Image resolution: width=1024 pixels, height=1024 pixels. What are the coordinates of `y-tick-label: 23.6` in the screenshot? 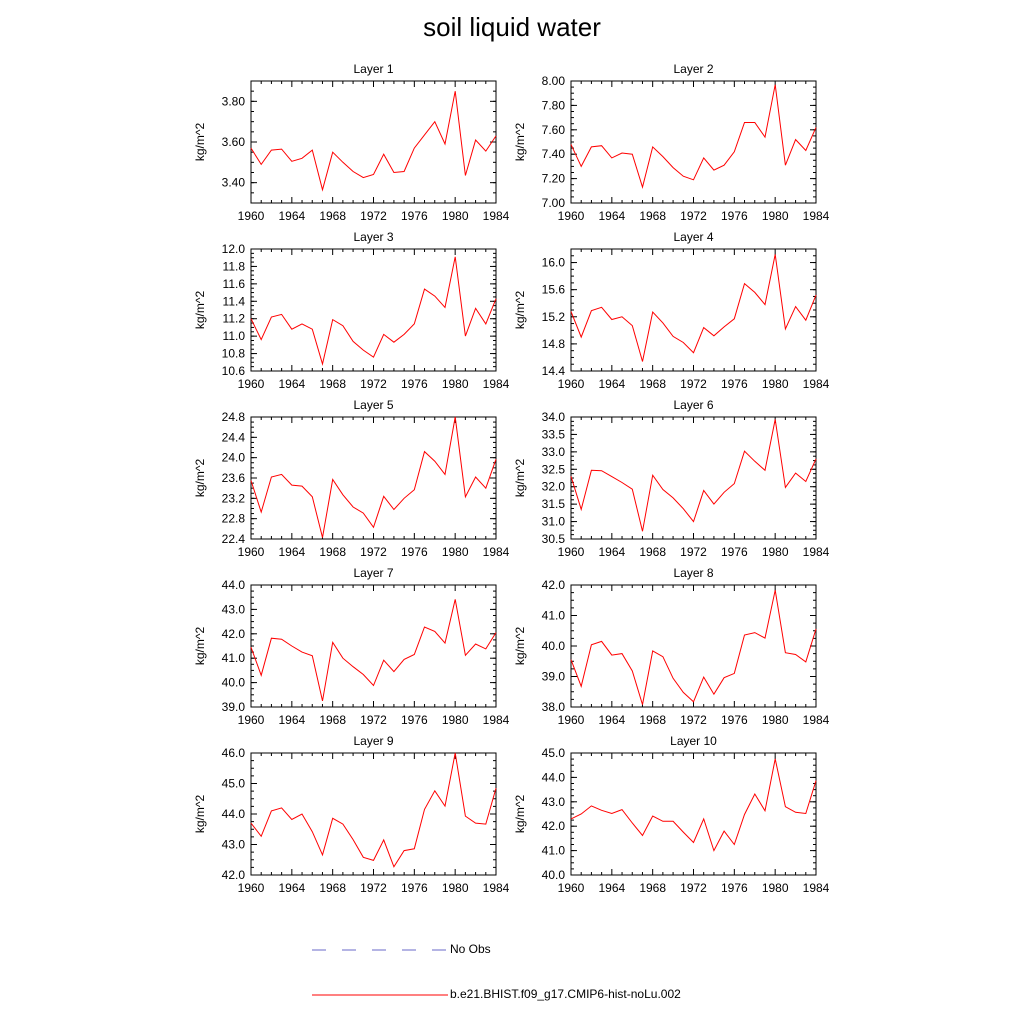 It's located at (234, 478).